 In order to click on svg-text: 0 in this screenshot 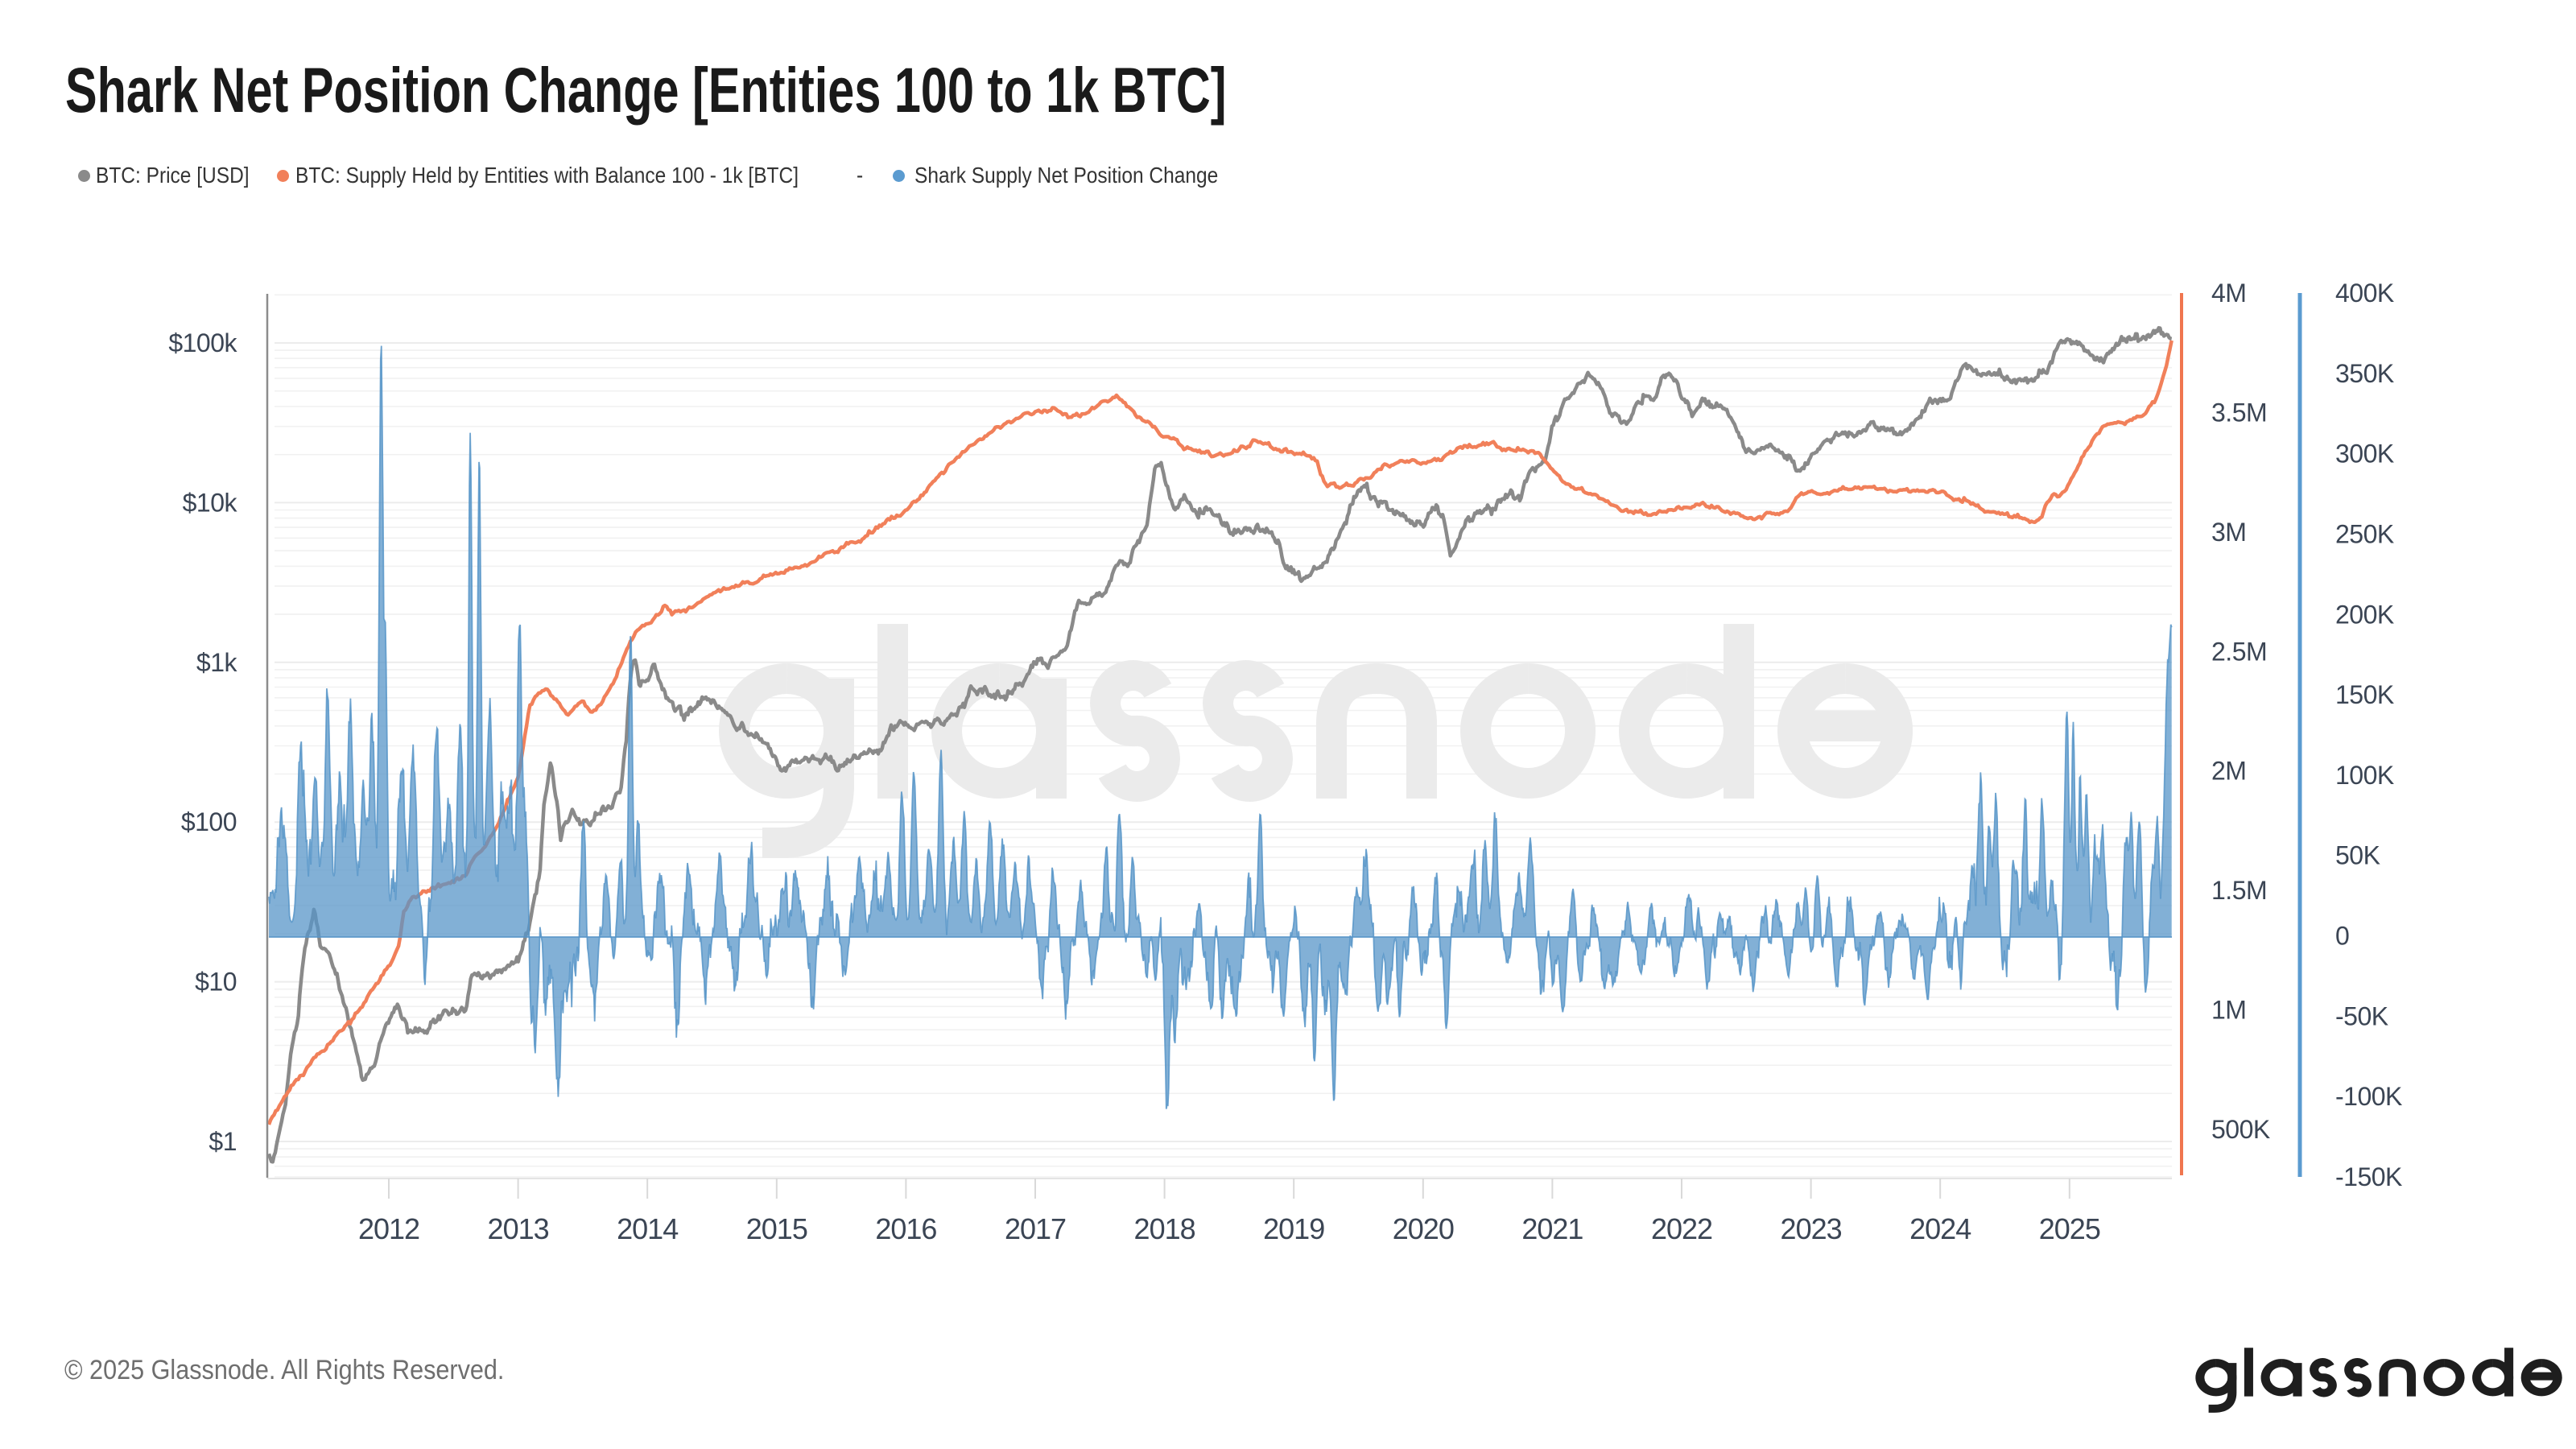, I will do `click(2342, 936)`.